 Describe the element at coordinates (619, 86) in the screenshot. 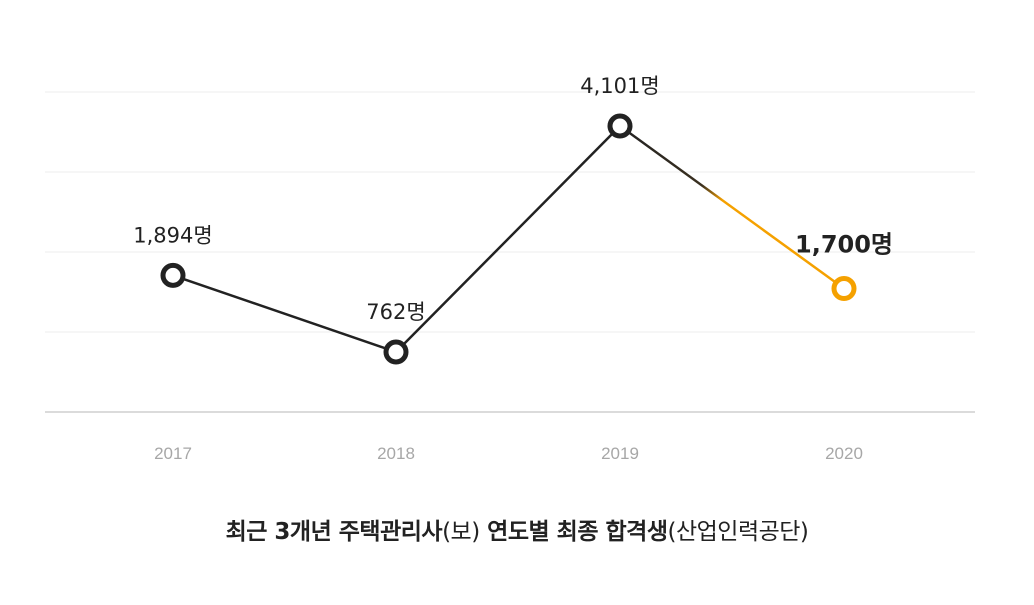

I see `data-label-2019: 4,101명` at that location.